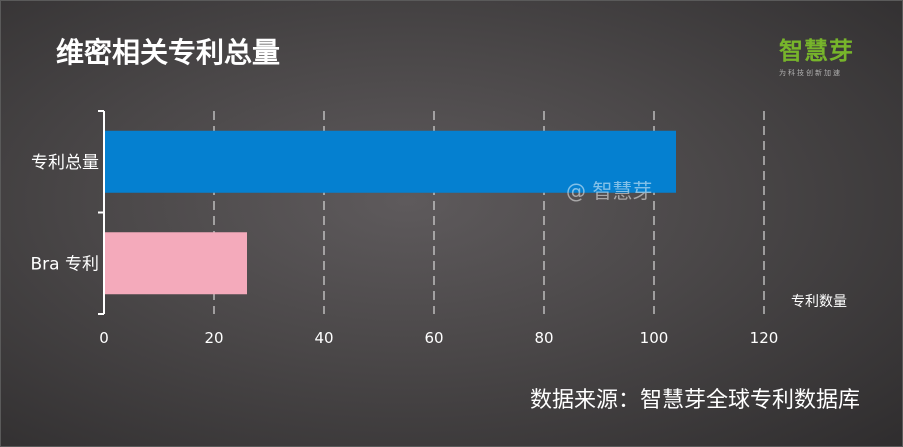  Describe the element at coordinates (654, 338) in the screenshot. I see `x-tick-label: 100` at that location.